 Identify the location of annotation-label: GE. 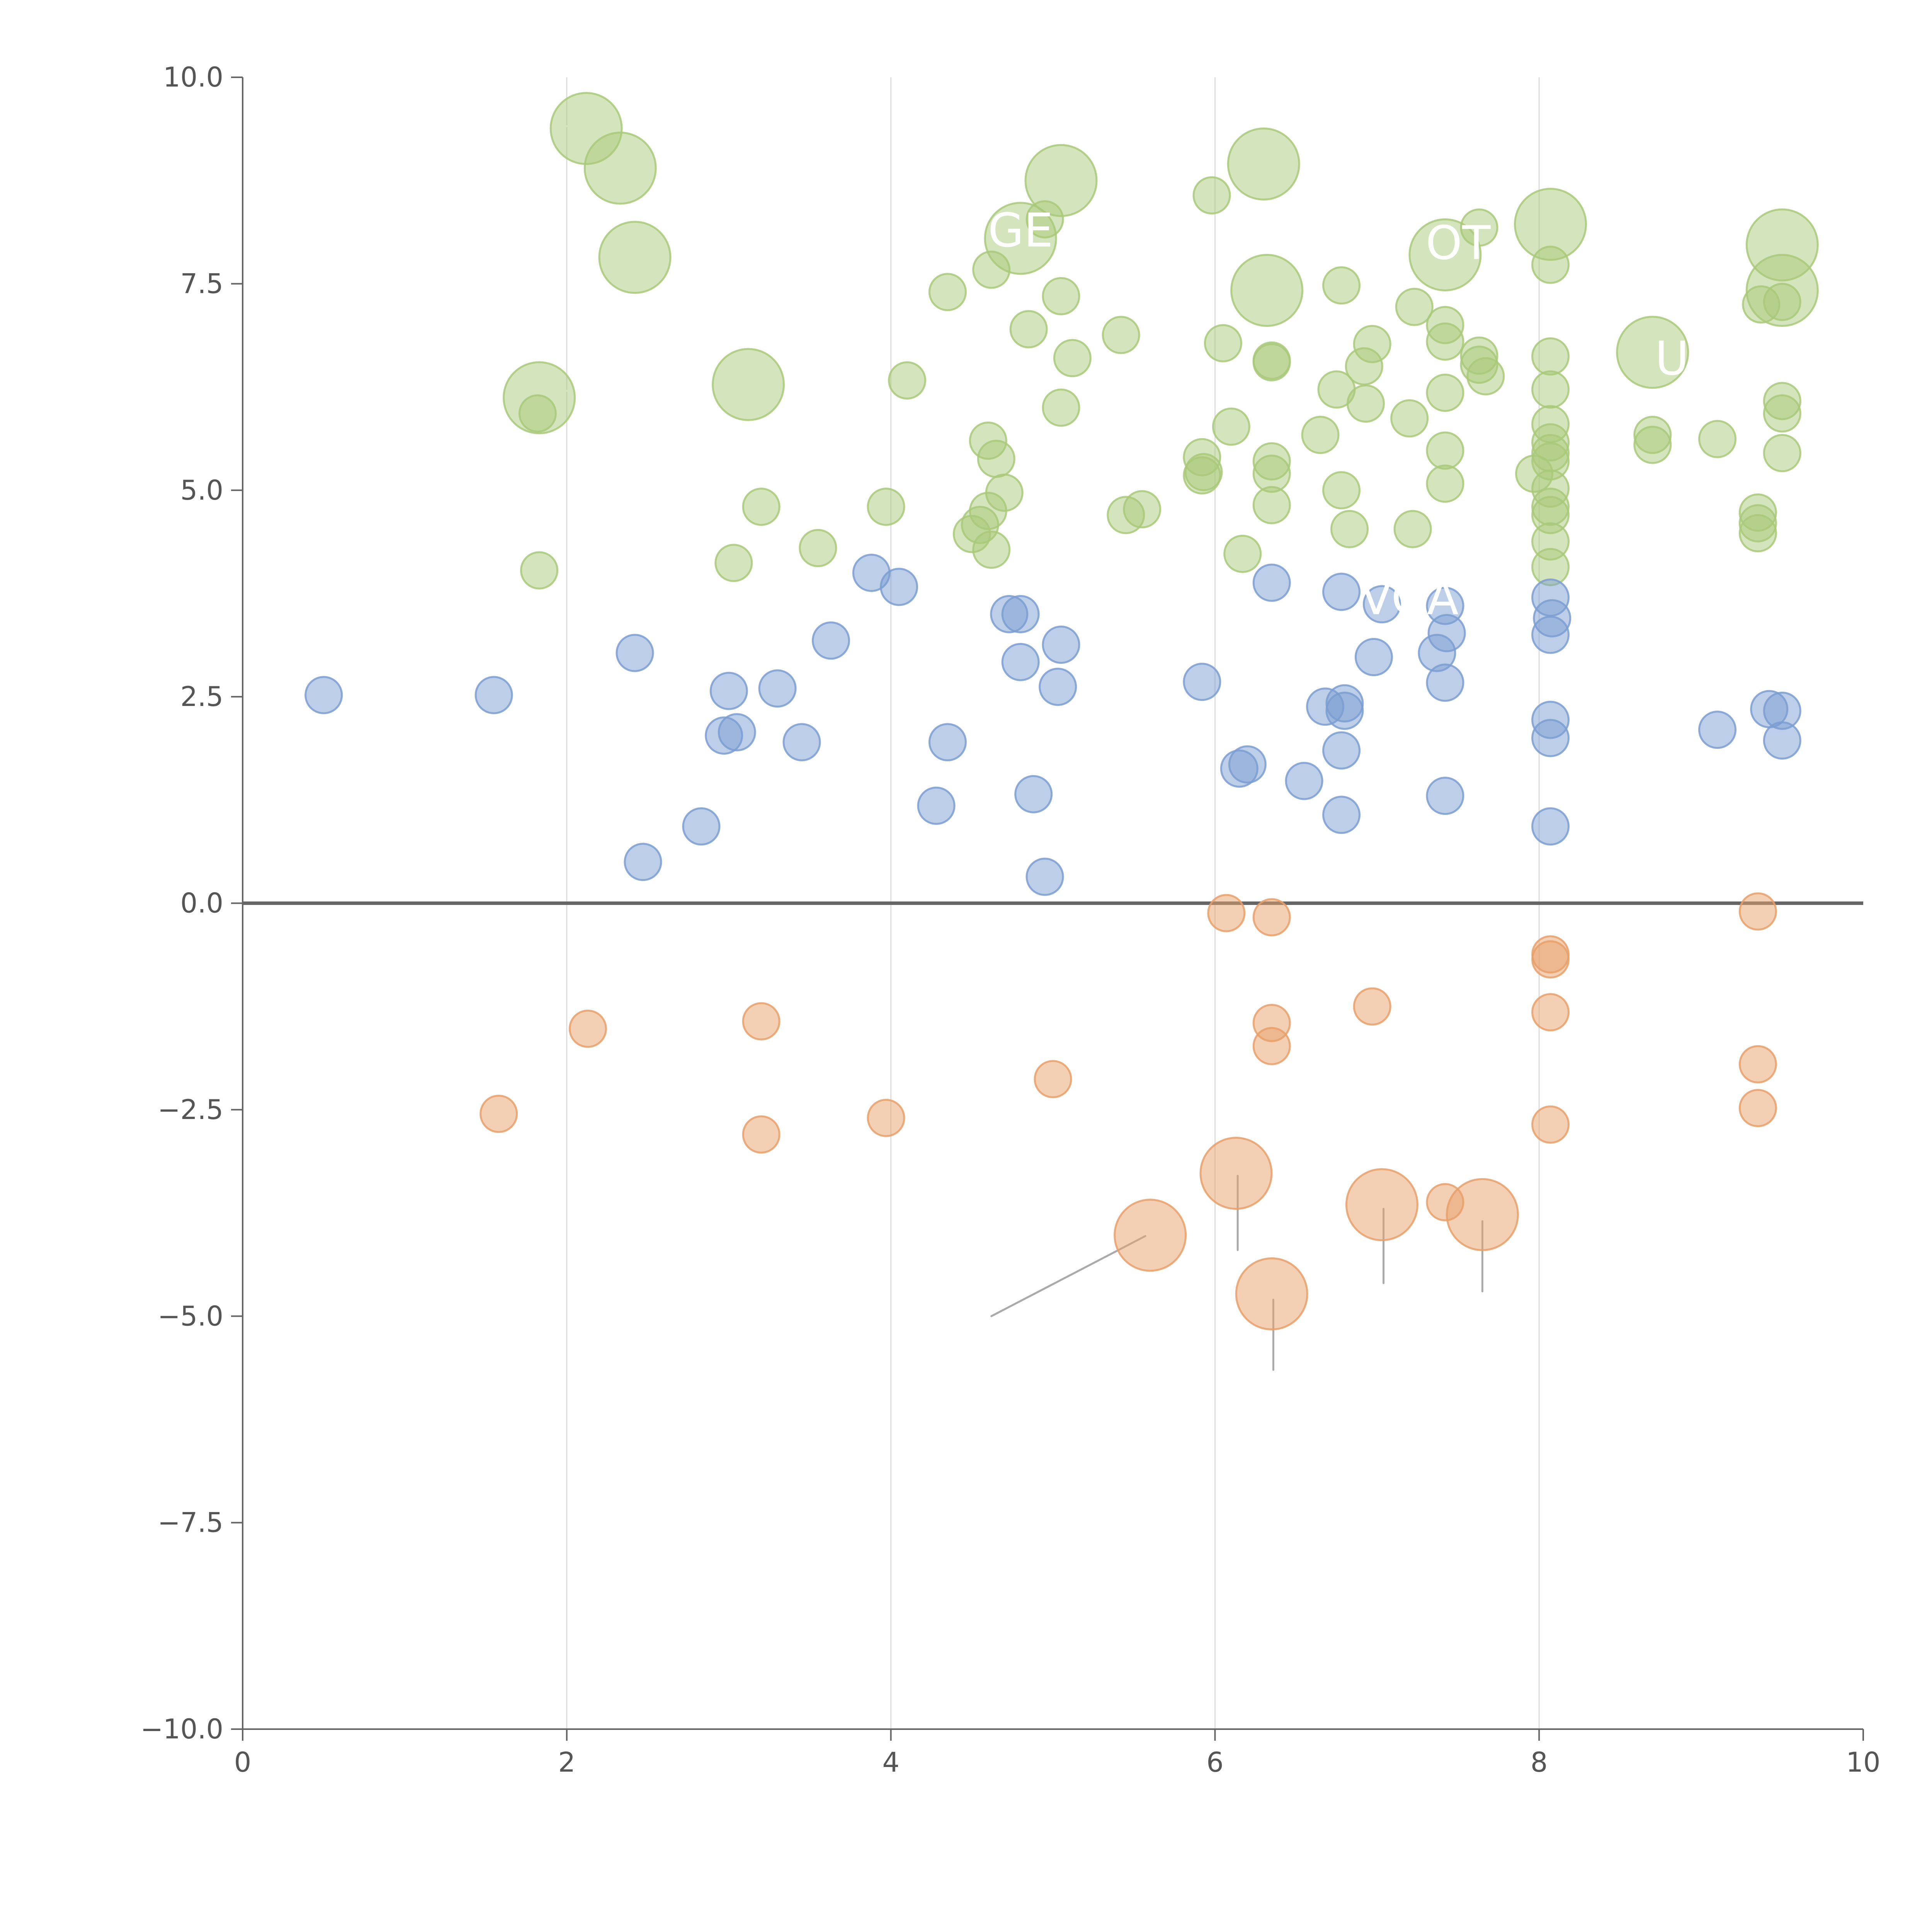
(1020, 231).